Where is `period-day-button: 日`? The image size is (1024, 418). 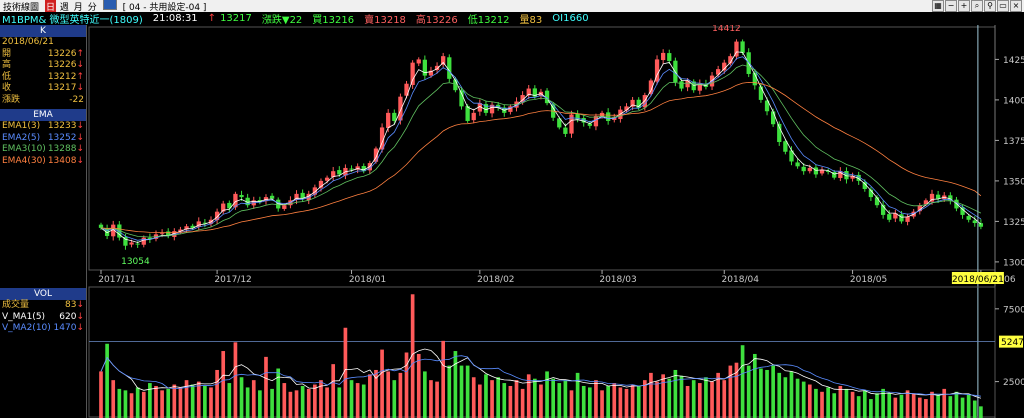
period-day-button: 日 is located at coordinates (51, 6).